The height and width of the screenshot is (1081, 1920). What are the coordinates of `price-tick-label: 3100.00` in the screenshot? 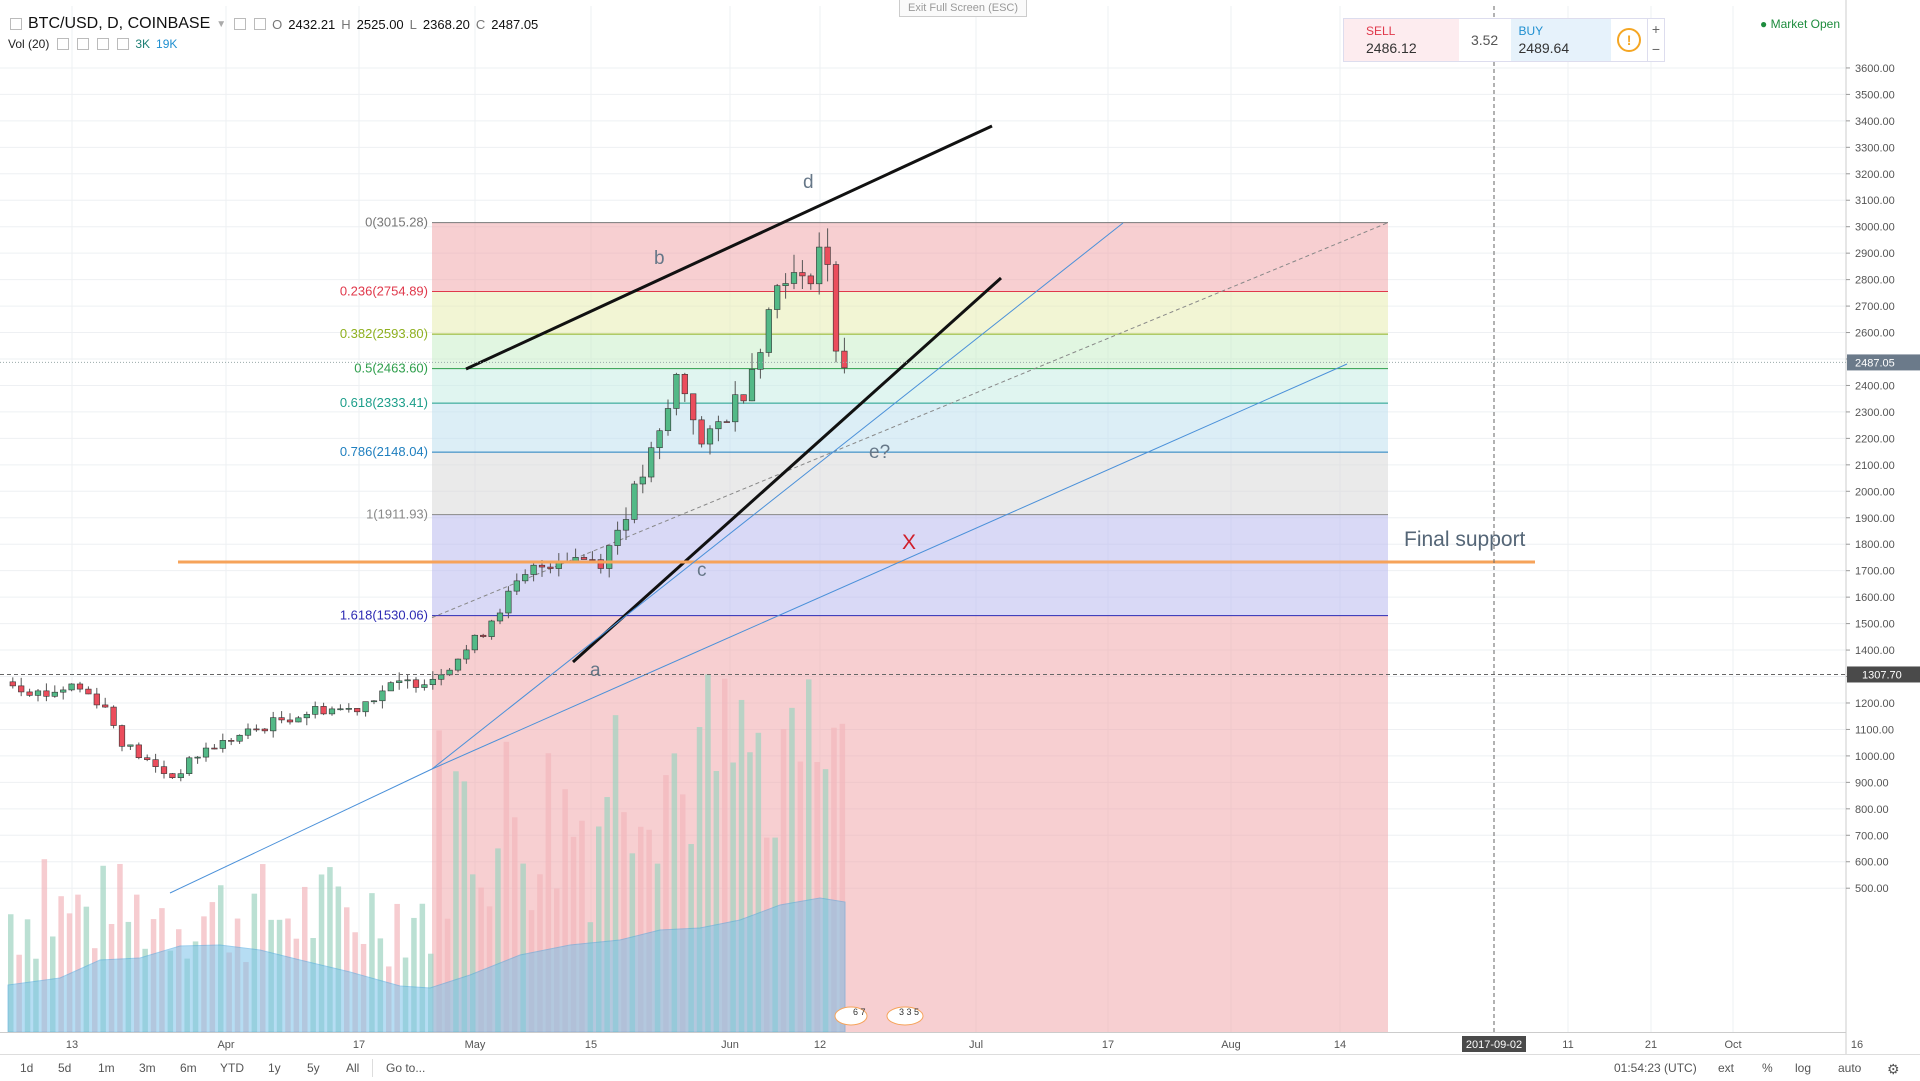 It's located at (1875, 201).